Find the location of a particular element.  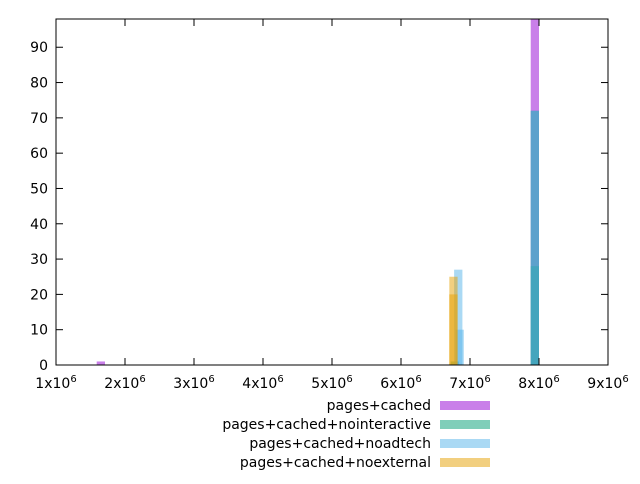

legend-label-4: pages+cached+noexternal is located at coordinates (335, 463).